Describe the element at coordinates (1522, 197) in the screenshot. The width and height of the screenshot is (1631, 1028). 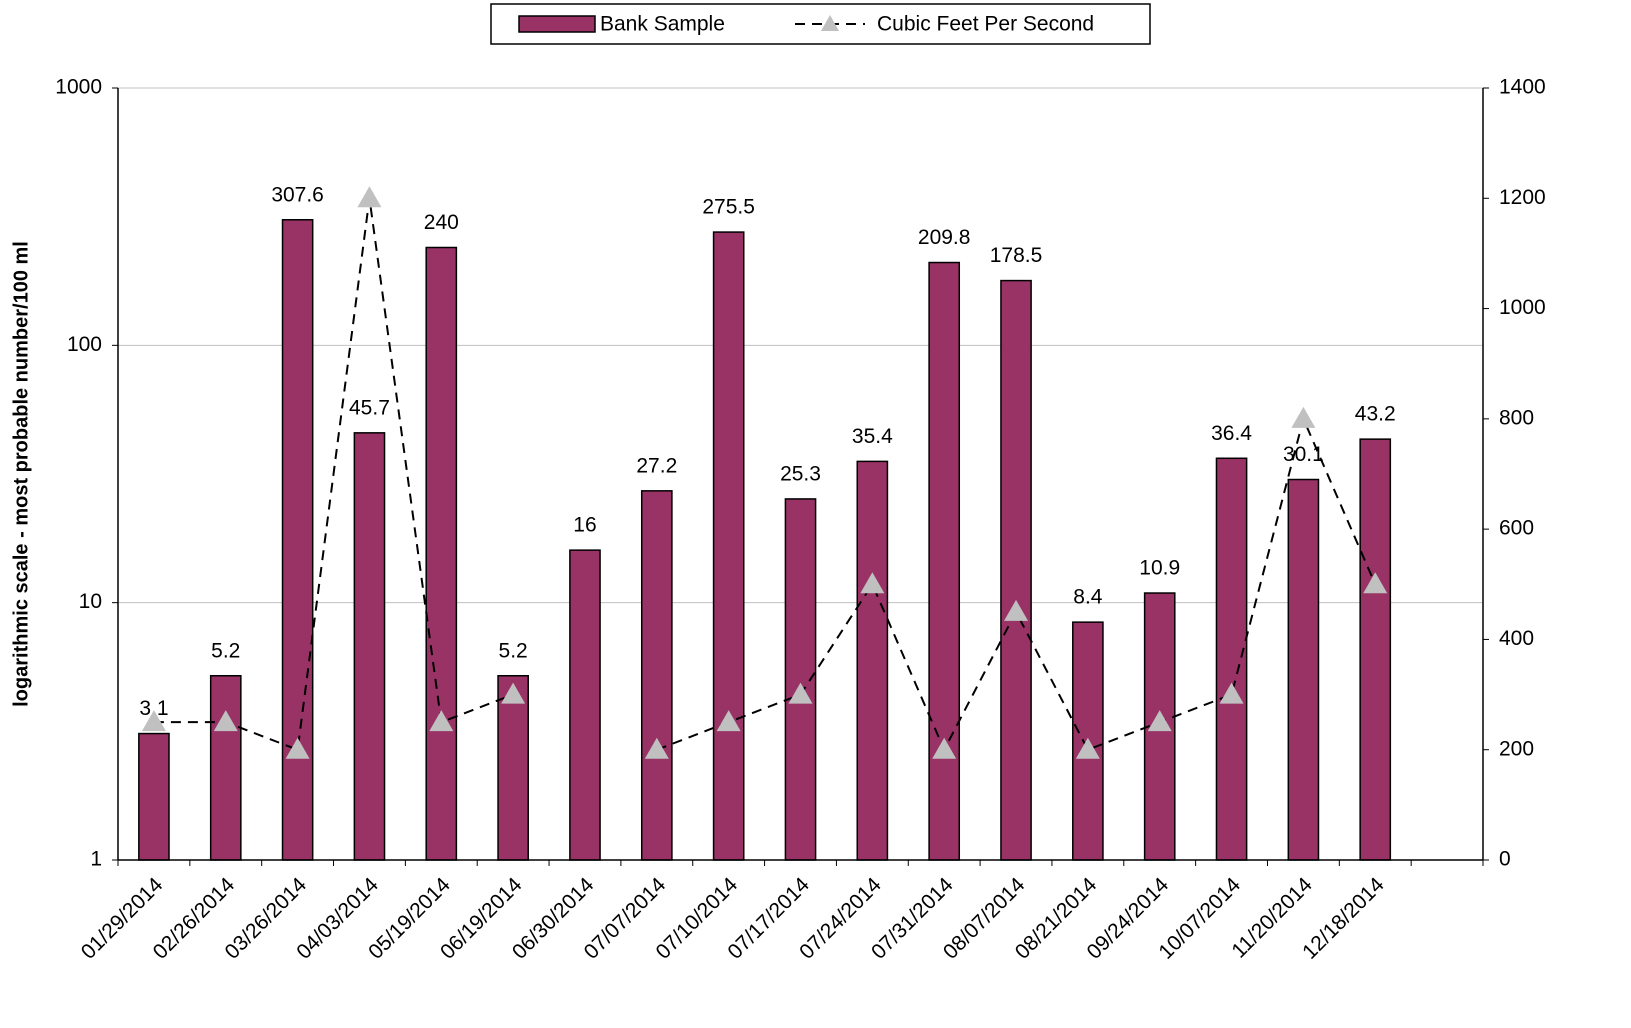
I see `y2-tick-label: 1200` at that location.